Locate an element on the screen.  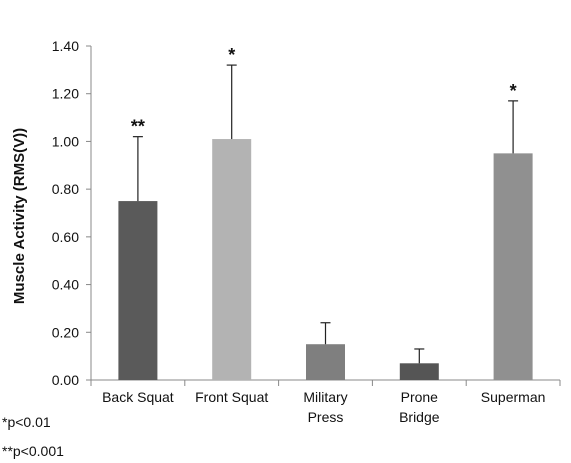
x-tick-label: Military is located at coordinates (325, 397).